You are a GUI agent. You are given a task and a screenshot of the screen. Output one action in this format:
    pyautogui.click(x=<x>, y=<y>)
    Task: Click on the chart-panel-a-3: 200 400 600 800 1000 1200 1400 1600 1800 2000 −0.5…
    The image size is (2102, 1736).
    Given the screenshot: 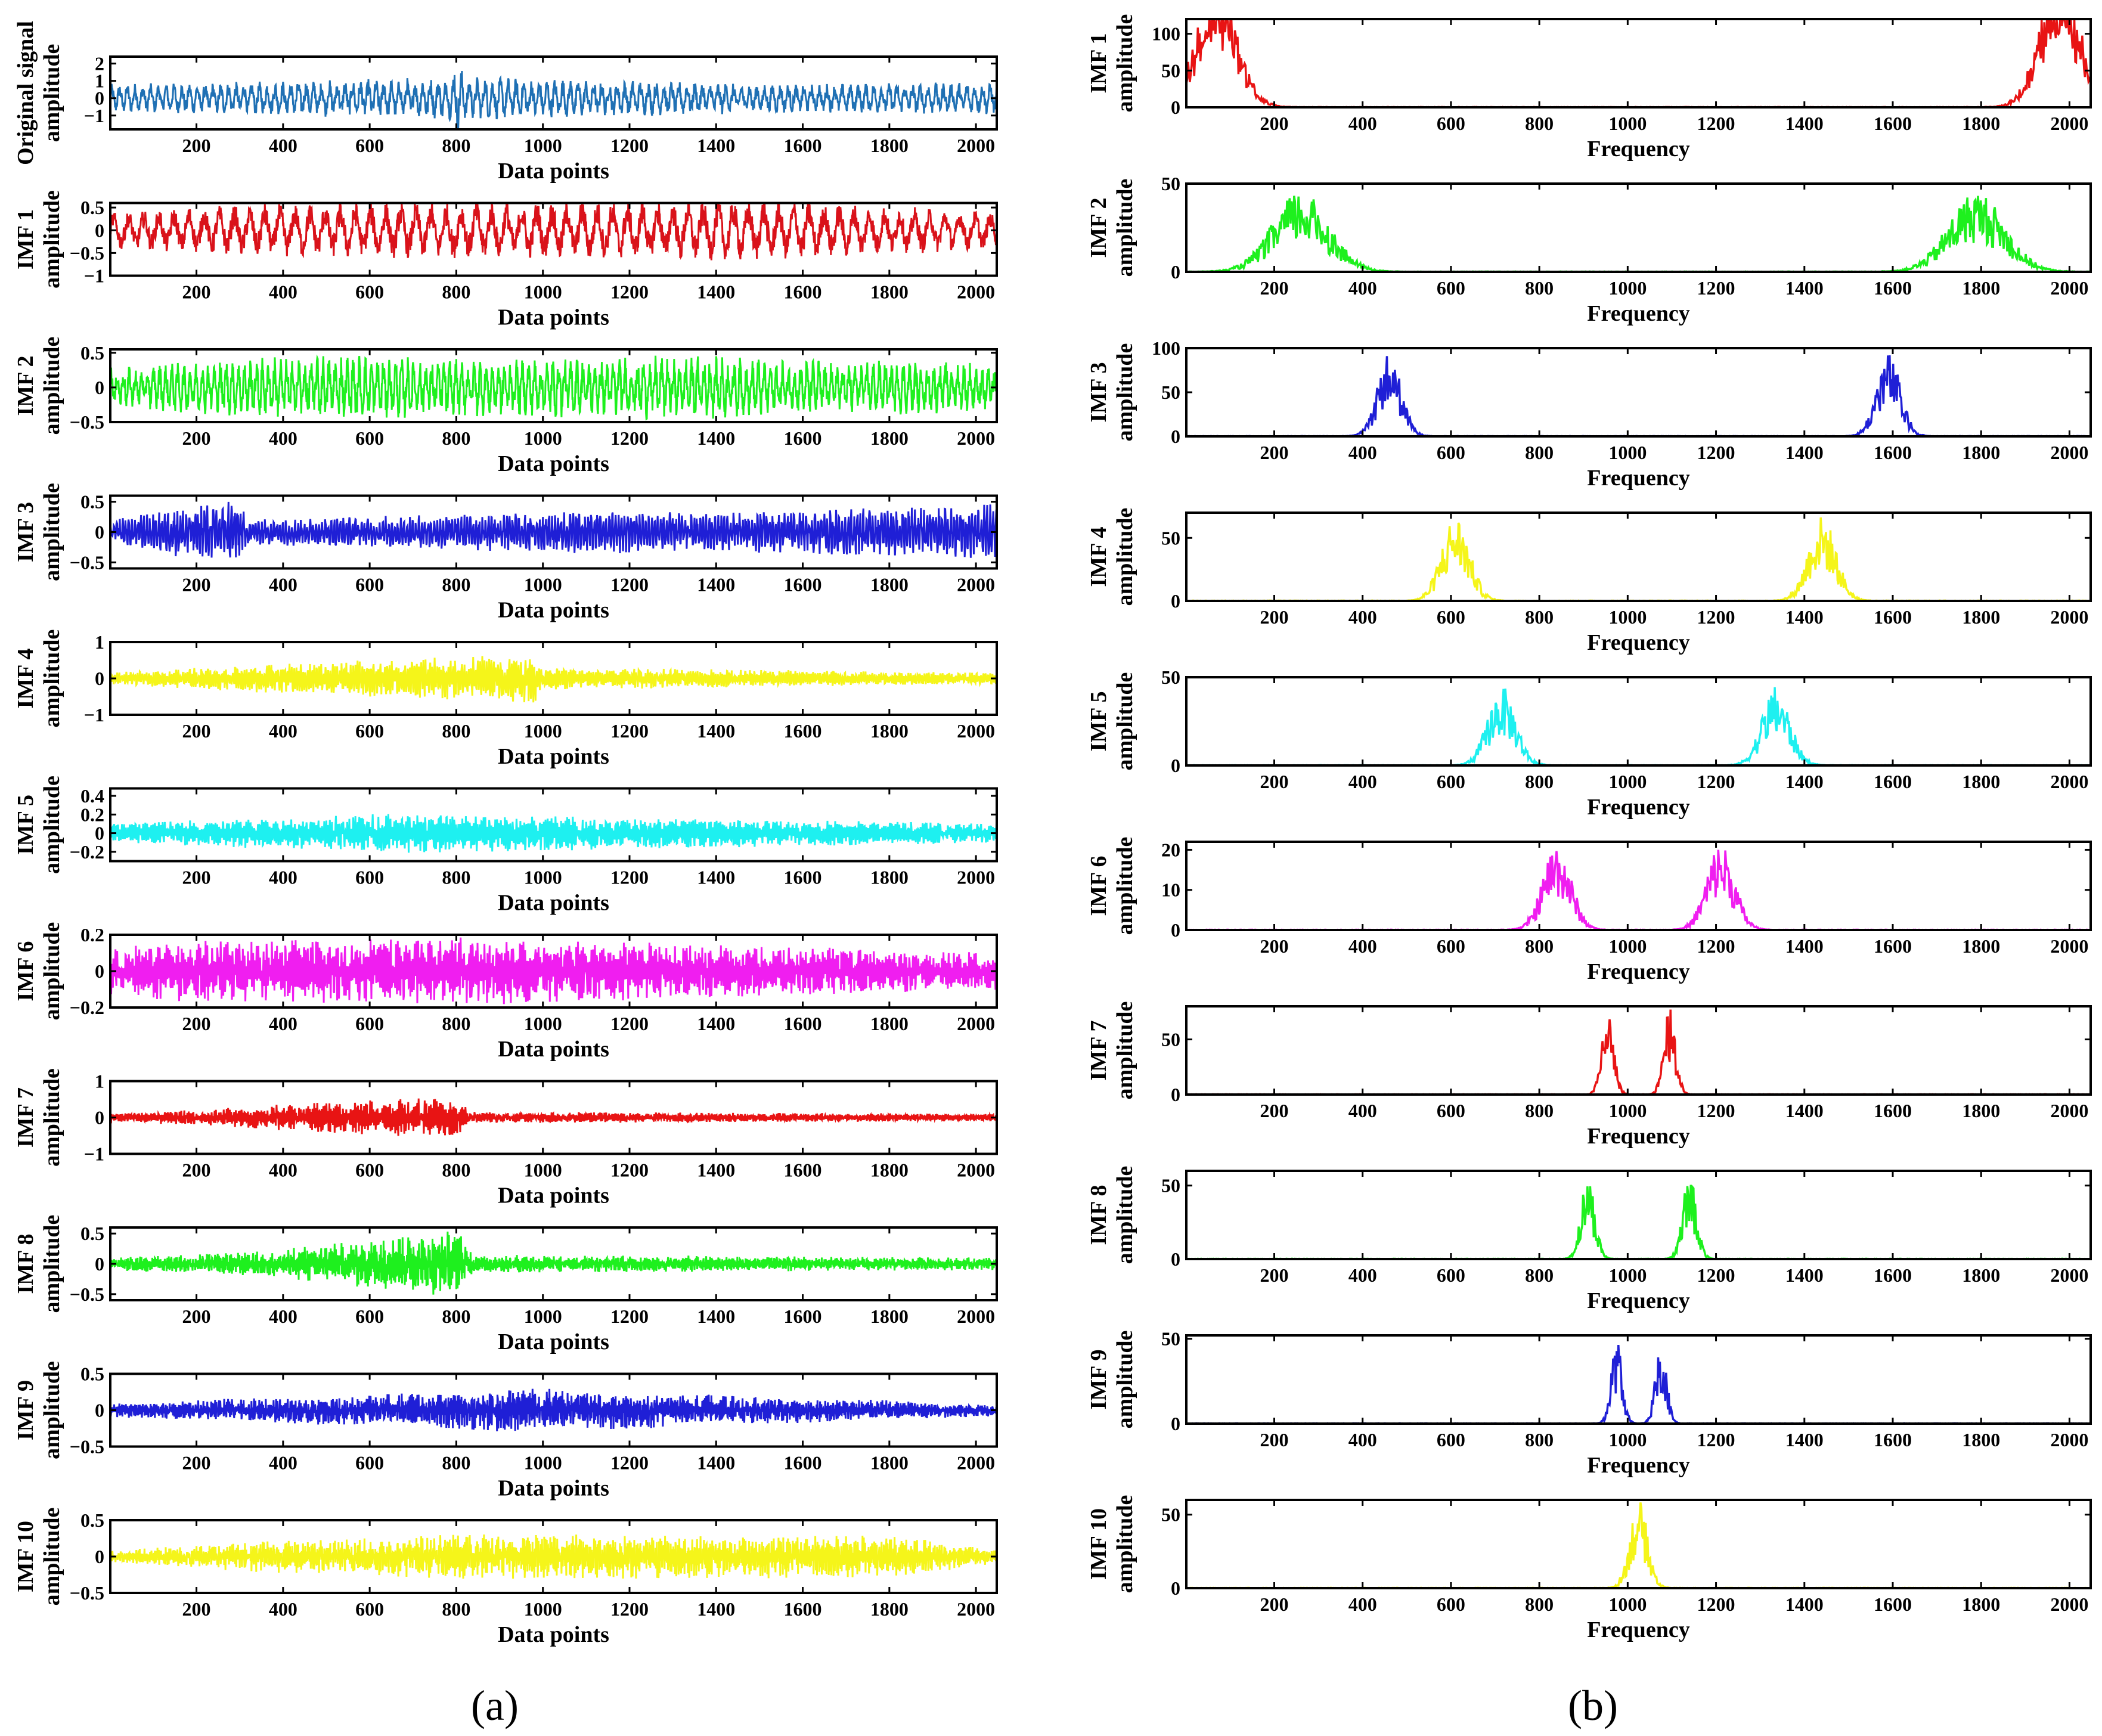 What is the action you would take?
    pyautogui.click(x=505, y=406)
    